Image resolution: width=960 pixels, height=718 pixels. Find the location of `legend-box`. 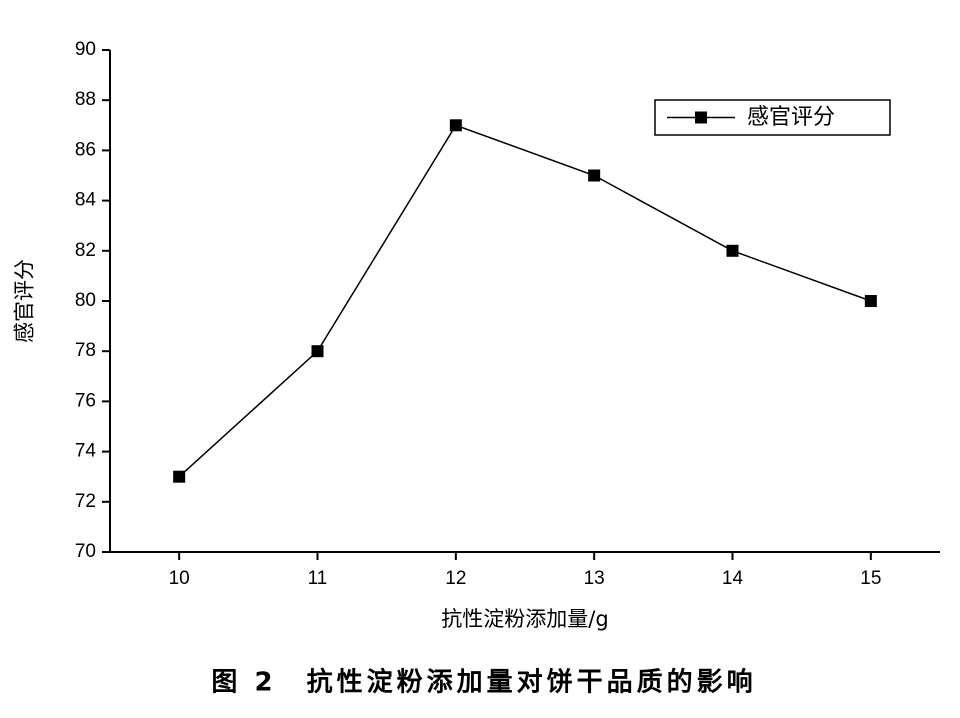

legend-box is located at coordinates (772, 117).